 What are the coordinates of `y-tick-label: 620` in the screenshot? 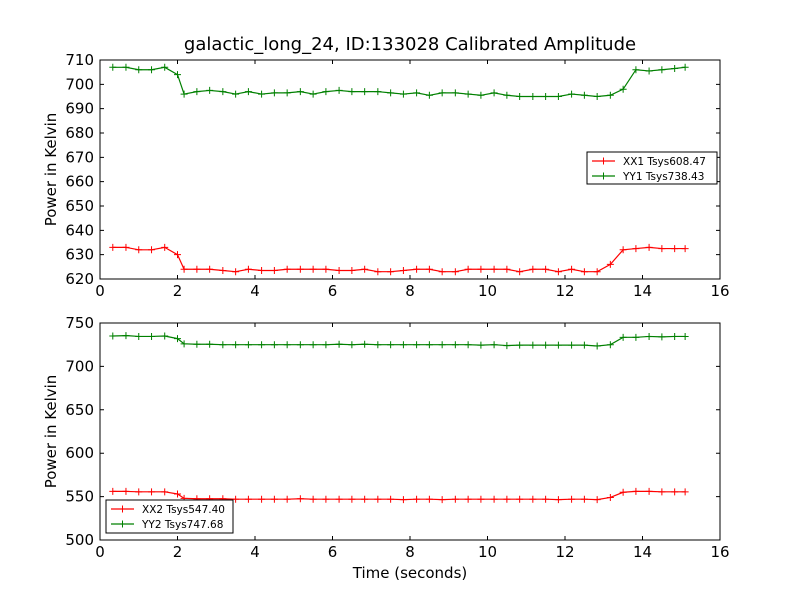 It's located at (79, 279).